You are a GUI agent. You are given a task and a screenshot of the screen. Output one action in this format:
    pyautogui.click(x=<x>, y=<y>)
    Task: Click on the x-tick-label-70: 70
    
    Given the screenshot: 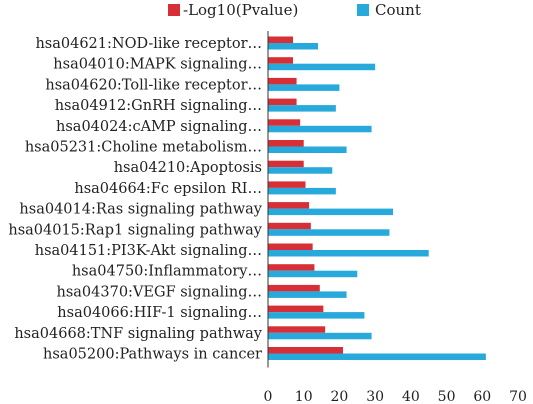 What is the action you would take?
    pyautogui.click(x=518, y=396)
    